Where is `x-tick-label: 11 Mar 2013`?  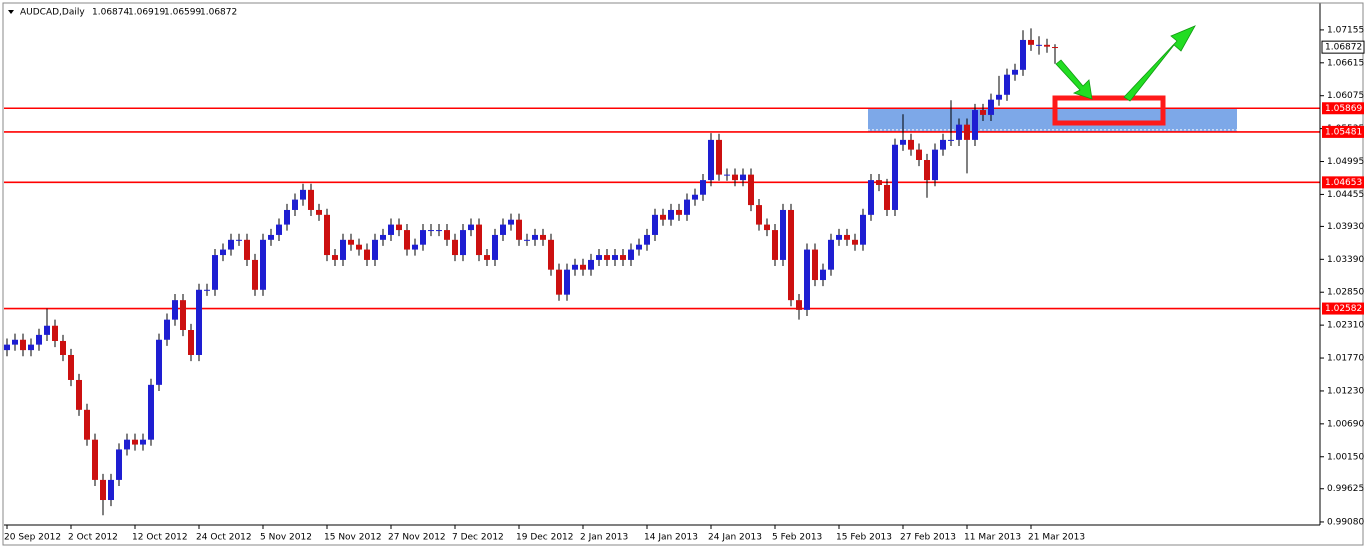
x-tick-label: 11 Mar 2013 is located at coordinates (992, 538).